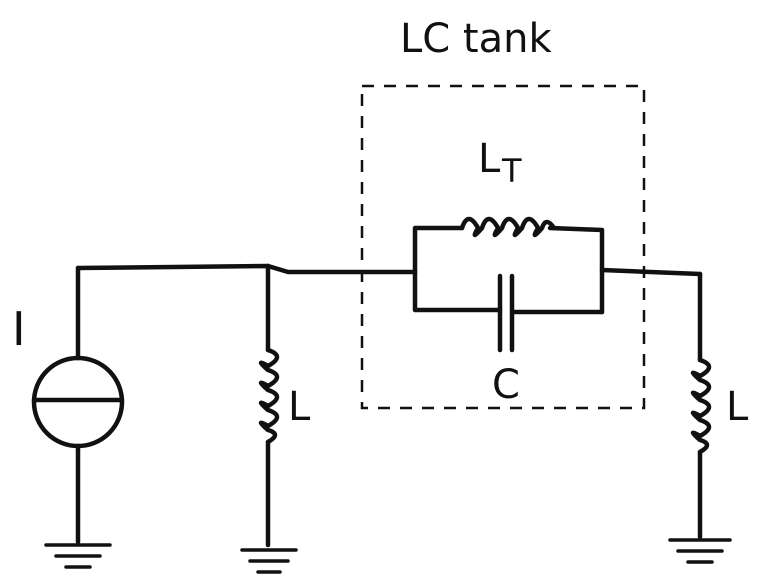 This screenshot has height=582, width=767. Describe the element at coordinates (246, 269) in the screenshot. I see `top-wire-left` at that location.